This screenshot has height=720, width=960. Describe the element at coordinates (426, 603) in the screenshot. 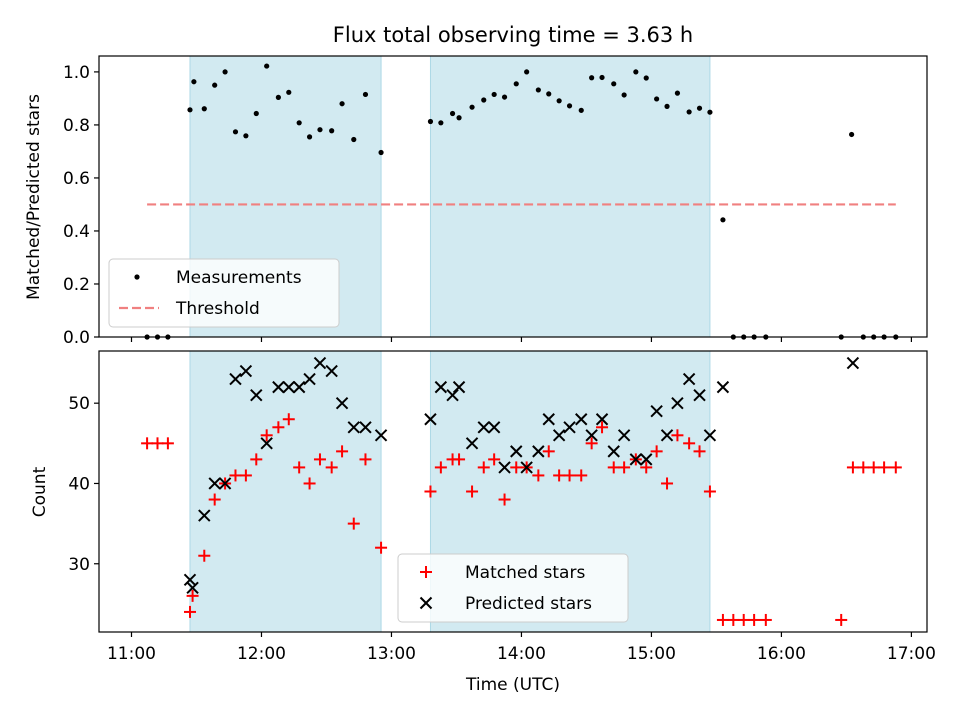

I see `legend-marker-predicted-b` at that location.